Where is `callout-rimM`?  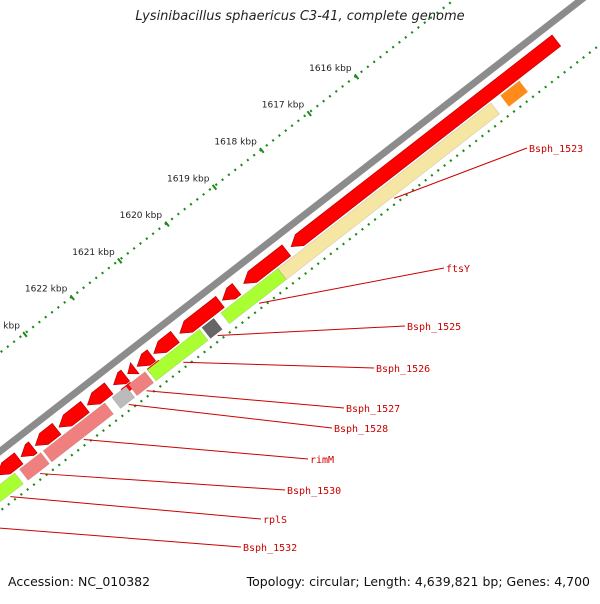
callout-rimM is located at coordinates (196, 449).